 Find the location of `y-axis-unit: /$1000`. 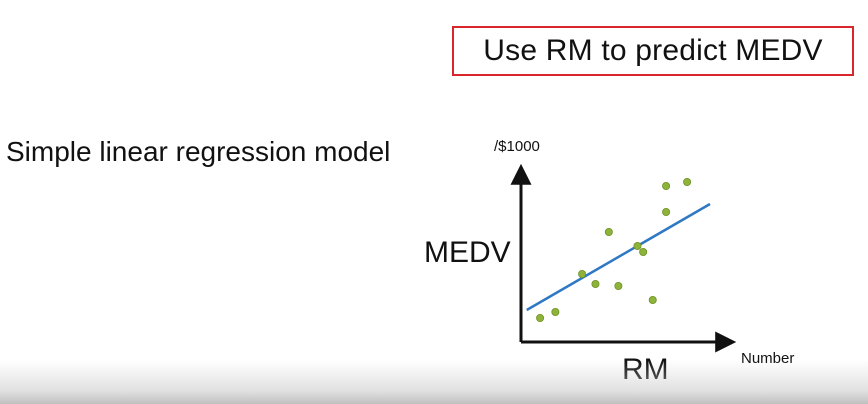

y-axis-unit: /$1000 is located at coordinates (517, 146).